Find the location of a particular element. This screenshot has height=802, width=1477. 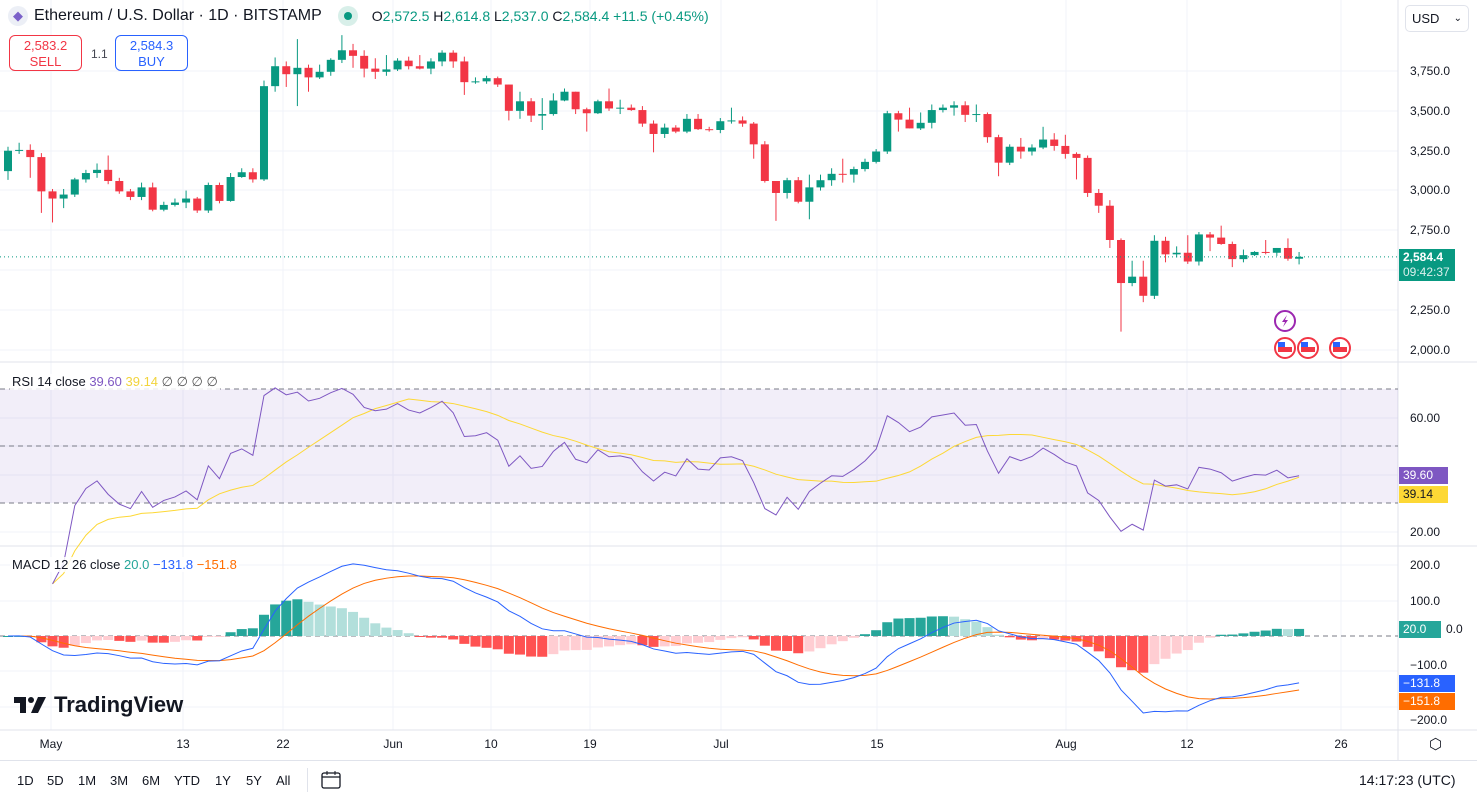

price-axis-label: 3,750.0 is located at coordinates (1430, 71).